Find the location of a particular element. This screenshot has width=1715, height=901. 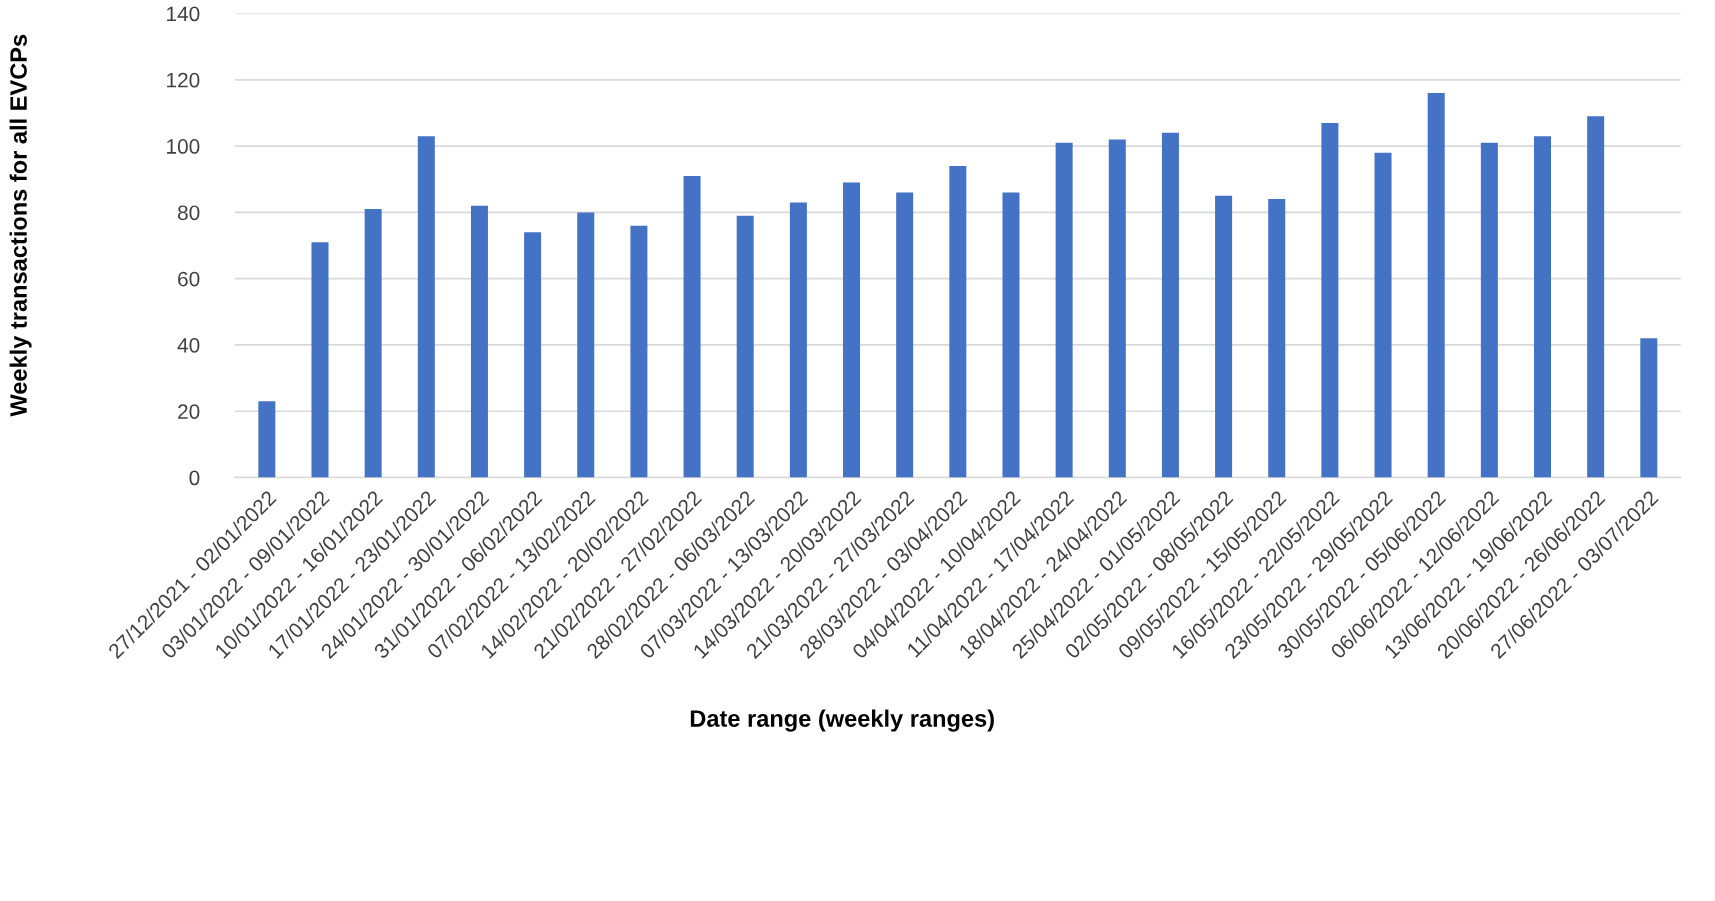

y-tick-label: 60 is located at coordinates (189, 279).